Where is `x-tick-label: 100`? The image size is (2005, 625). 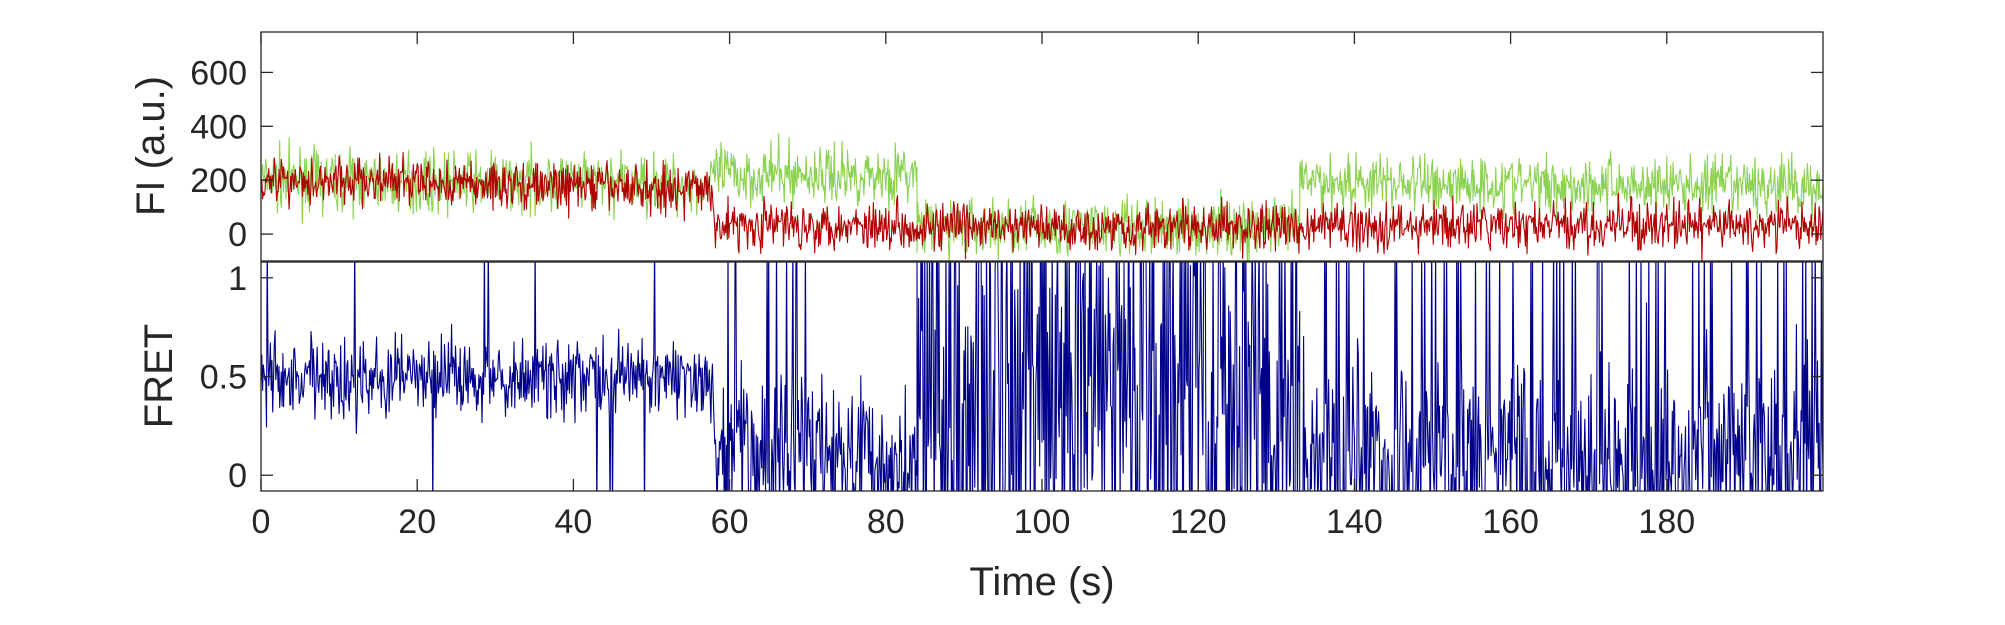 x-tick-label: 100 is located at coordinates (1042, 522).